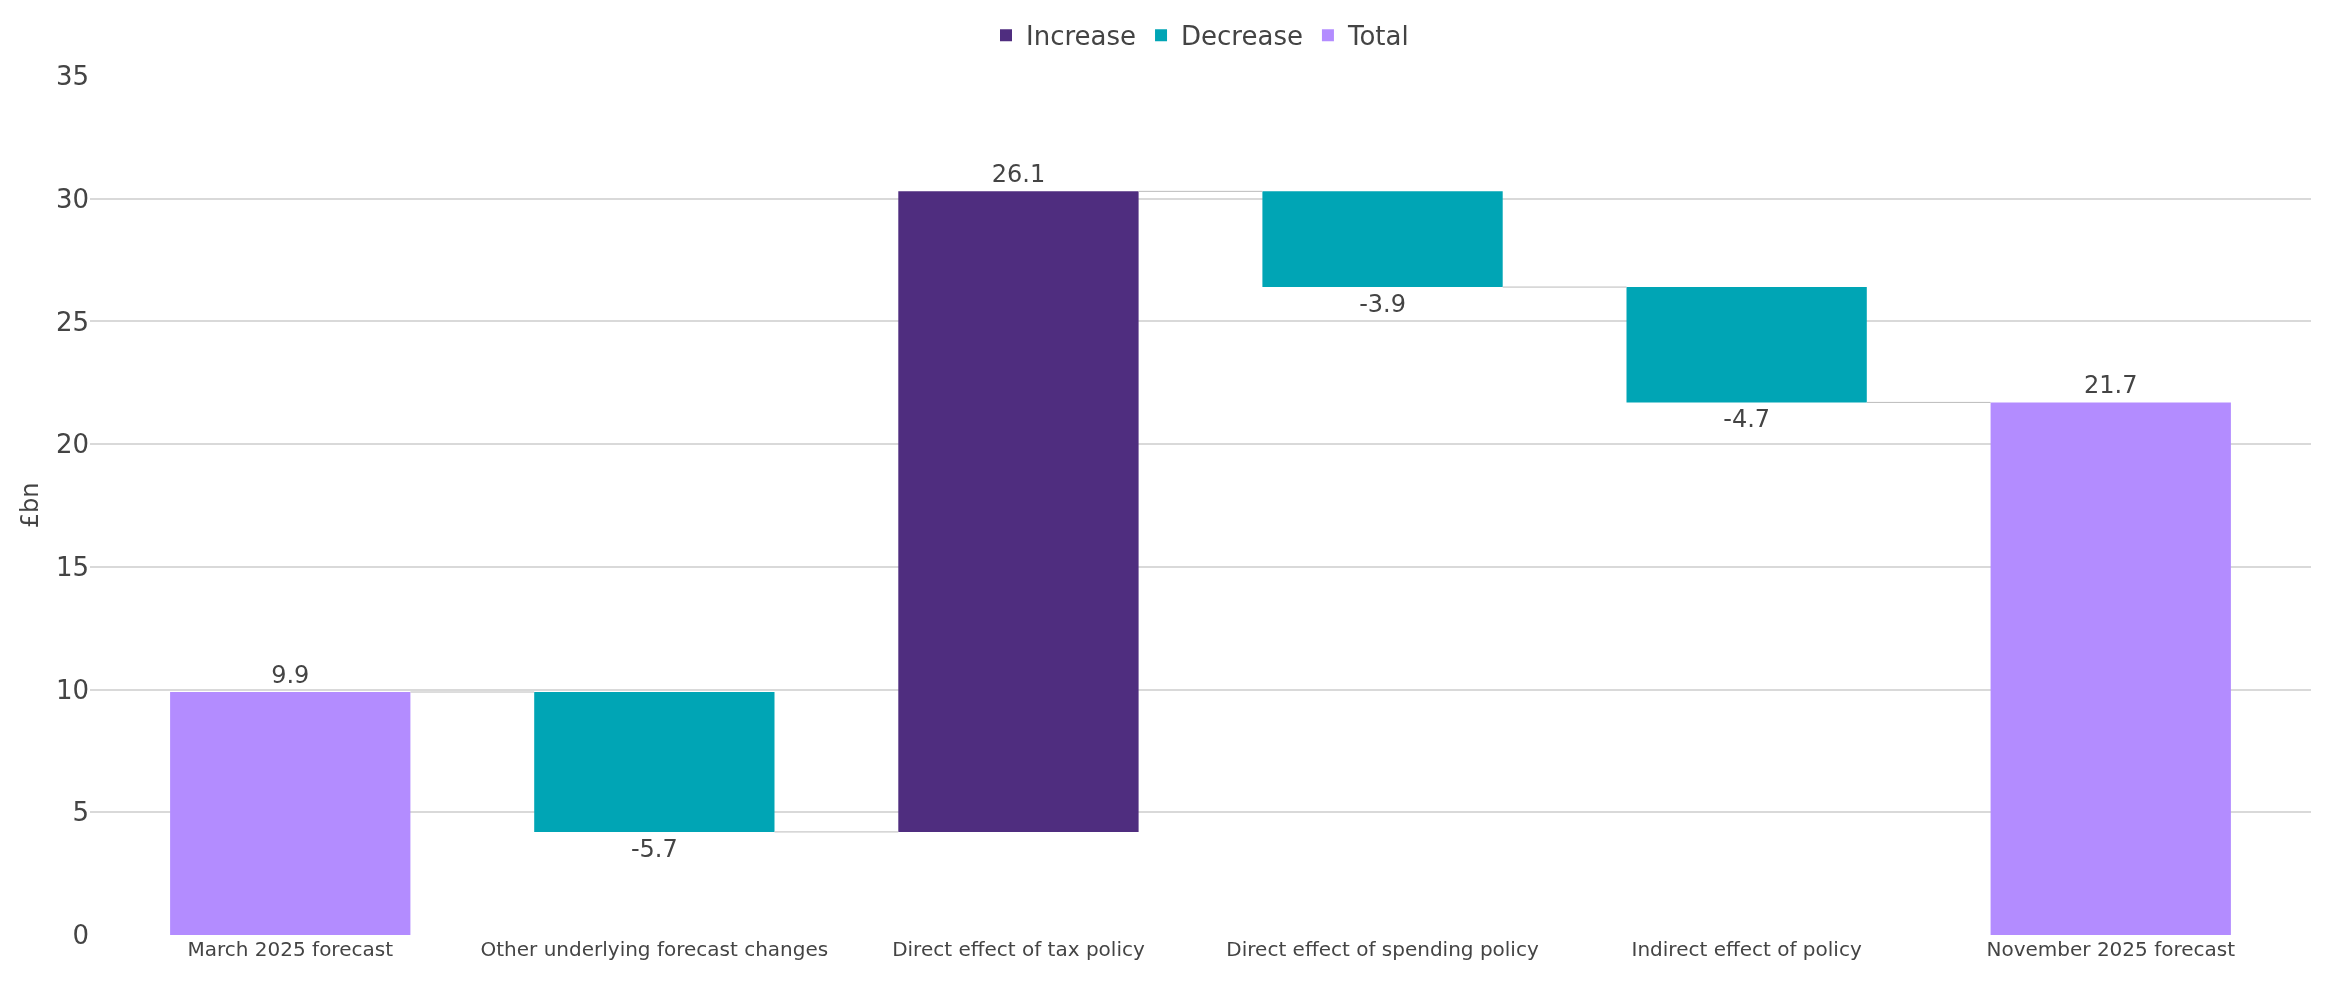 The width and height of the screenshot is (2341, 1005). I want to click on y-tick-label: 5, so click(80, 812).